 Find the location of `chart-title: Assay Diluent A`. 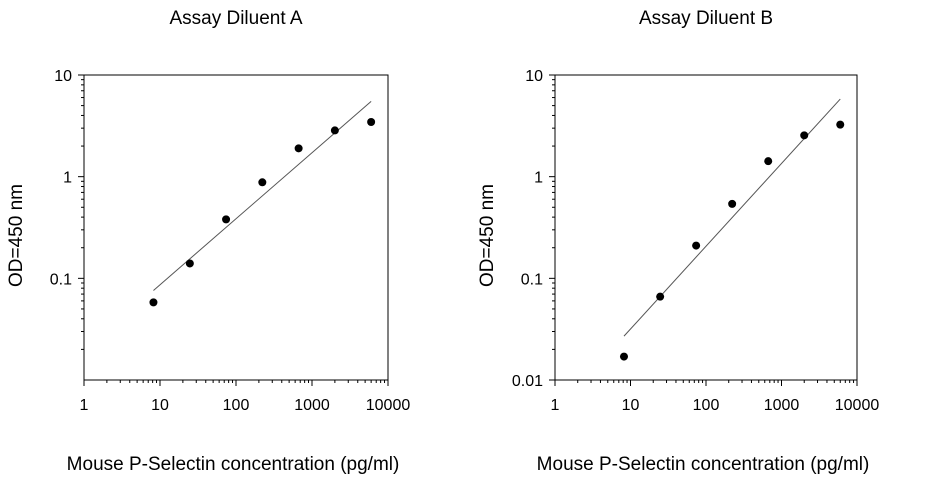

chart-title: Assay Diluent A is located at coordinates (235, 18).